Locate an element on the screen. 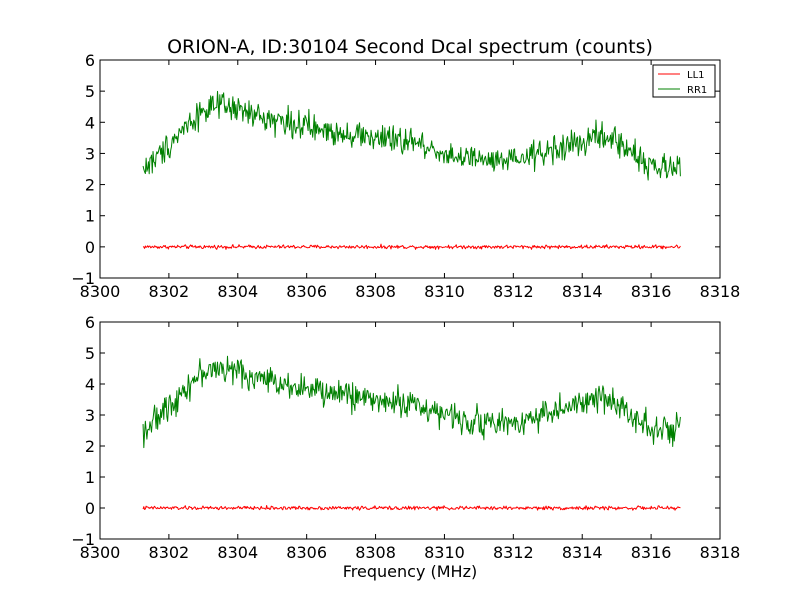 Image resolution: width=800 pixels, height=600 pixels. series-line-rr1 is located at coordinates (411, 135).